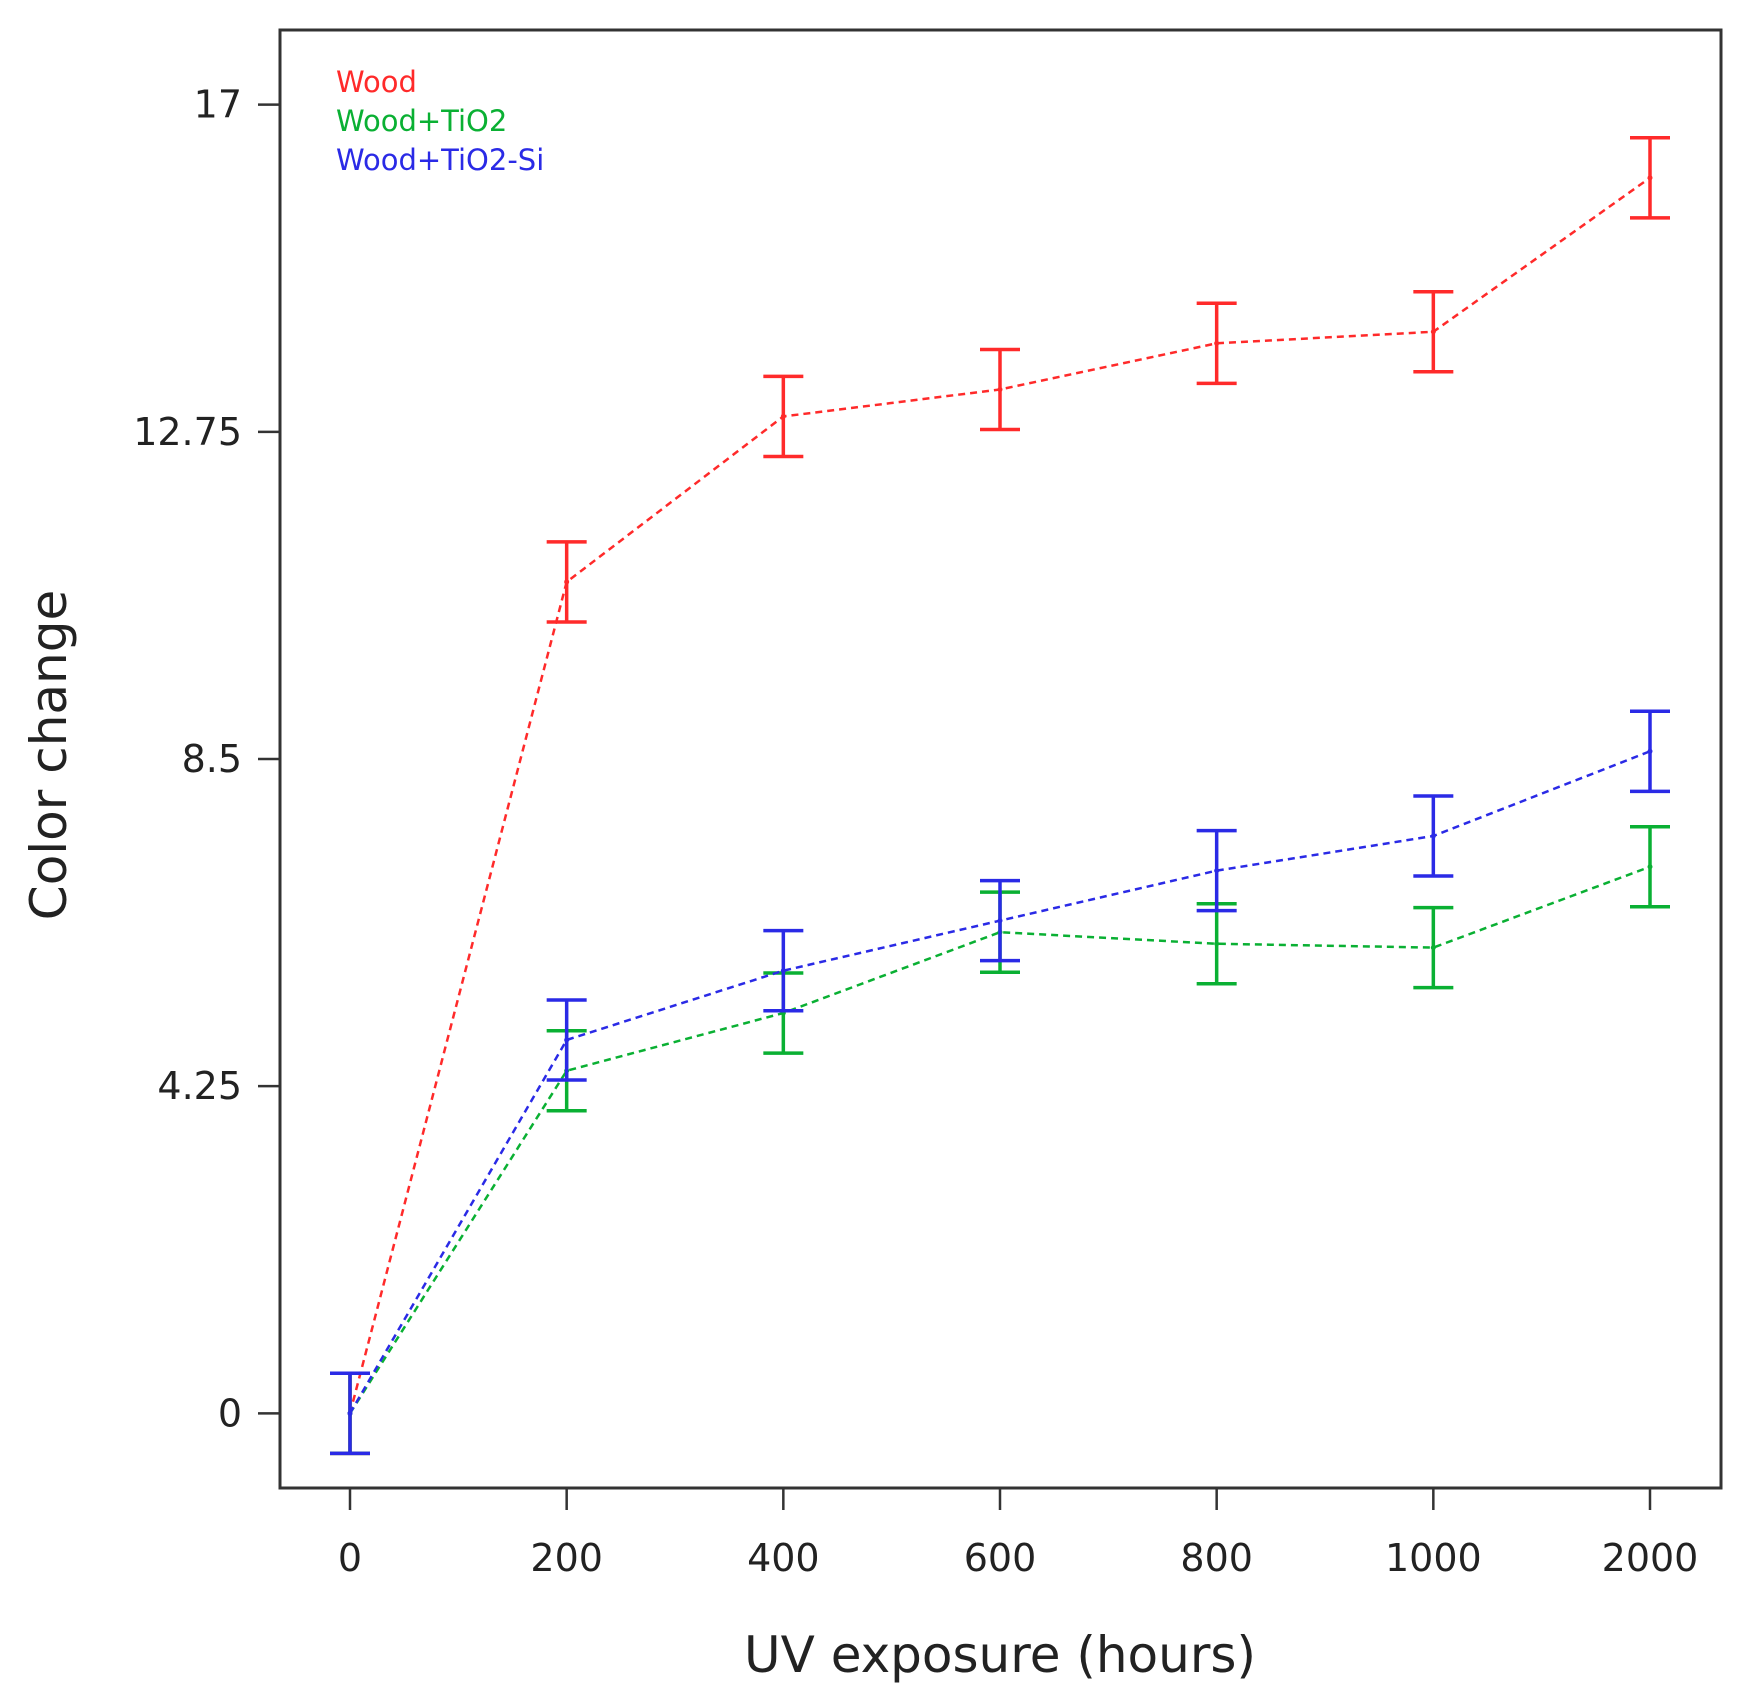 The height and width of the screenshot is (1706, 1753). Describe the element at coordinates (230, 1413) in the screenshot. I see `y-tick-label-0: 0` at that location.